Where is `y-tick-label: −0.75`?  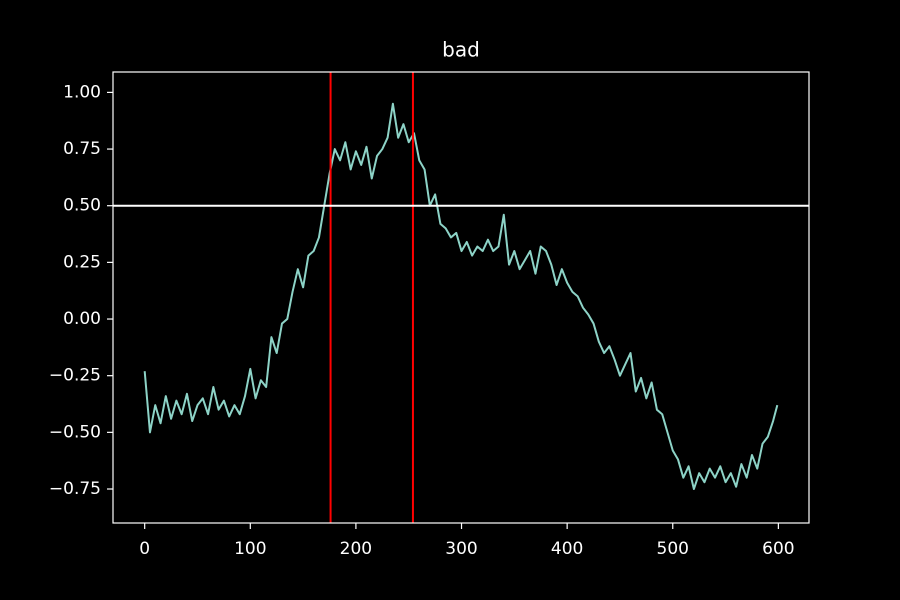 y-tick-label: −0.75 is located at coordinates (75, 489).